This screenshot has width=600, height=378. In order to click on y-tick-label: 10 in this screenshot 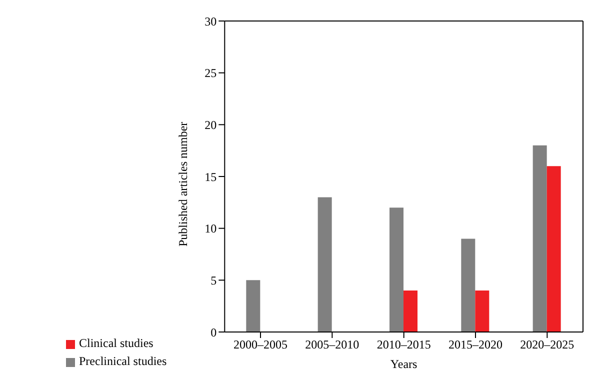, I will do `click(210, 229)`.